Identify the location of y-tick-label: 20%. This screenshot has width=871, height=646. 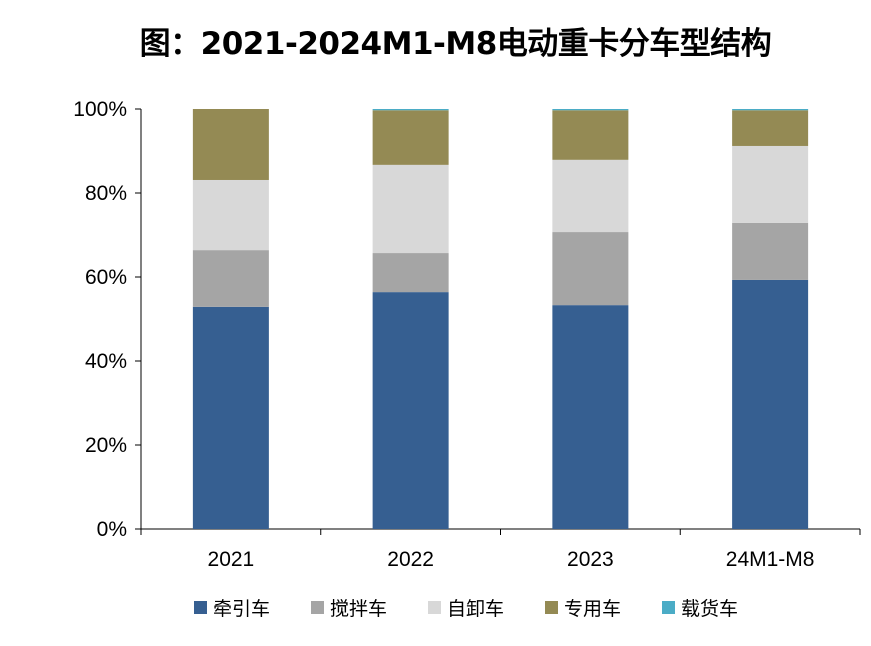
(106, 445).